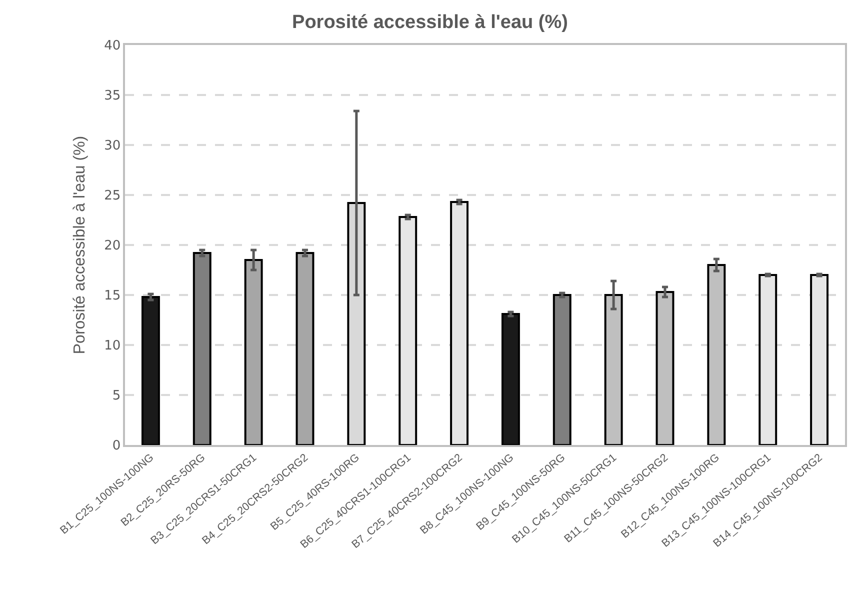 The width and height of the screenshot is (860, 595). I want to click on y-tick-label: 30, so click(112, 146).